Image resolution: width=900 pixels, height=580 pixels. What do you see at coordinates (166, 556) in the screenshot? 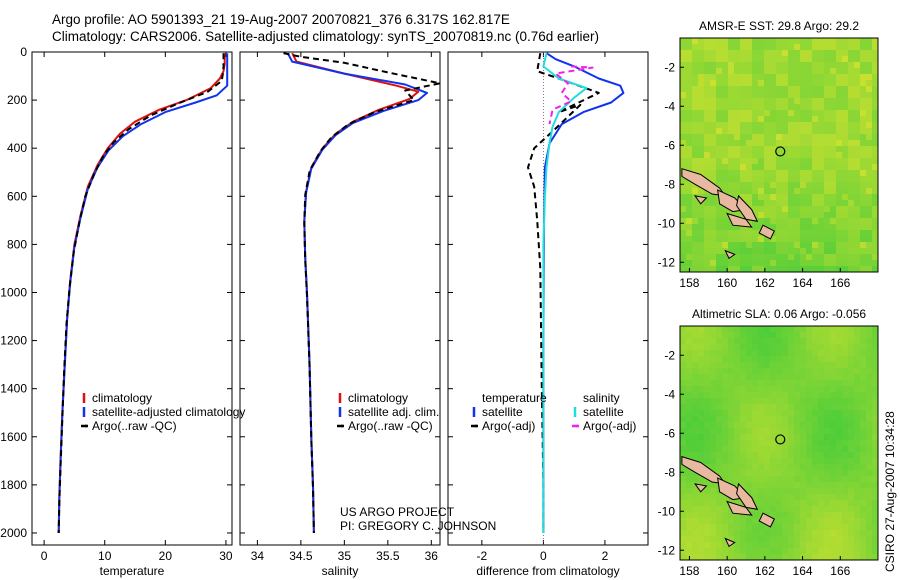
I see `x-tick-label-temperature: 20` at bounding box center [166, 556].